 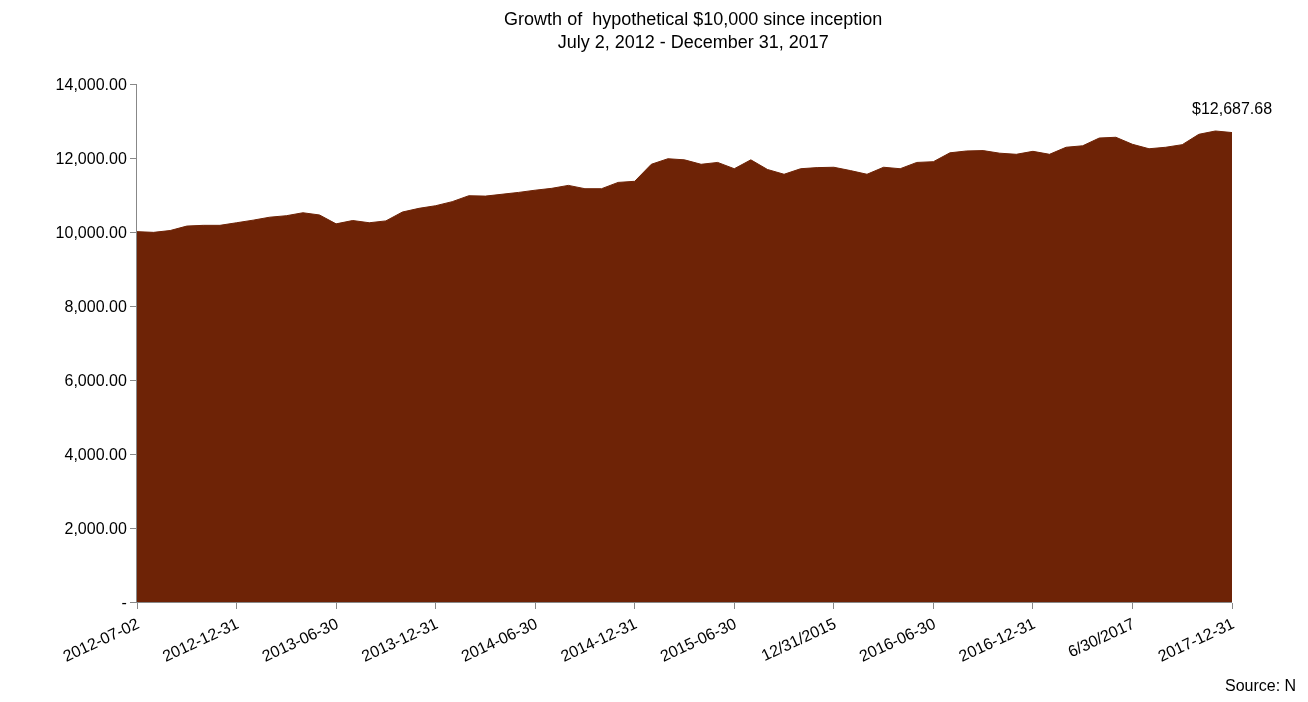 What do you see at coordinates (693, 41) in the screenshot?
I see `chart-subtitle: July 2, 2012 - December 31, 2017` at bounding box center [693, 41].